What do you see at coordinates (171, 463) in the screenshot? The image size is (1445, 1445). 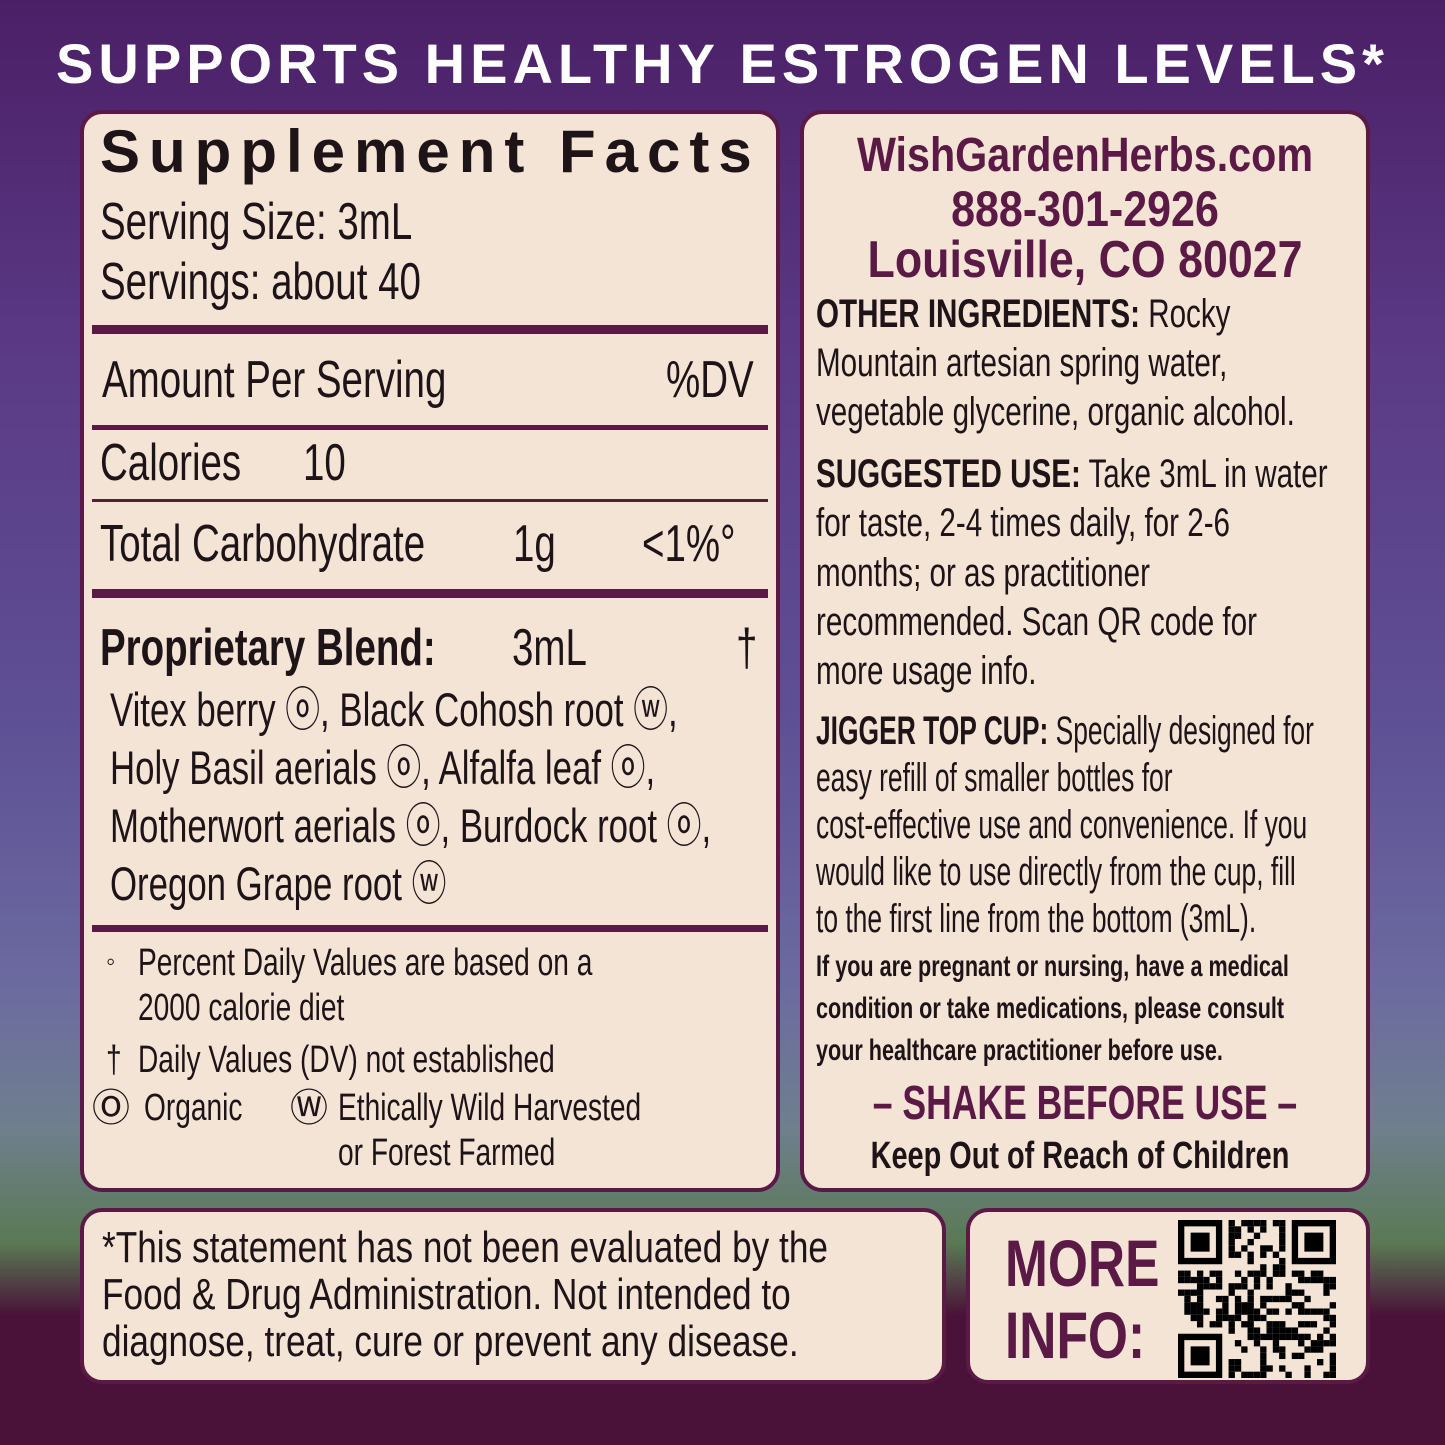 I see `row-name: Calories` at bounding box center [171, 463].